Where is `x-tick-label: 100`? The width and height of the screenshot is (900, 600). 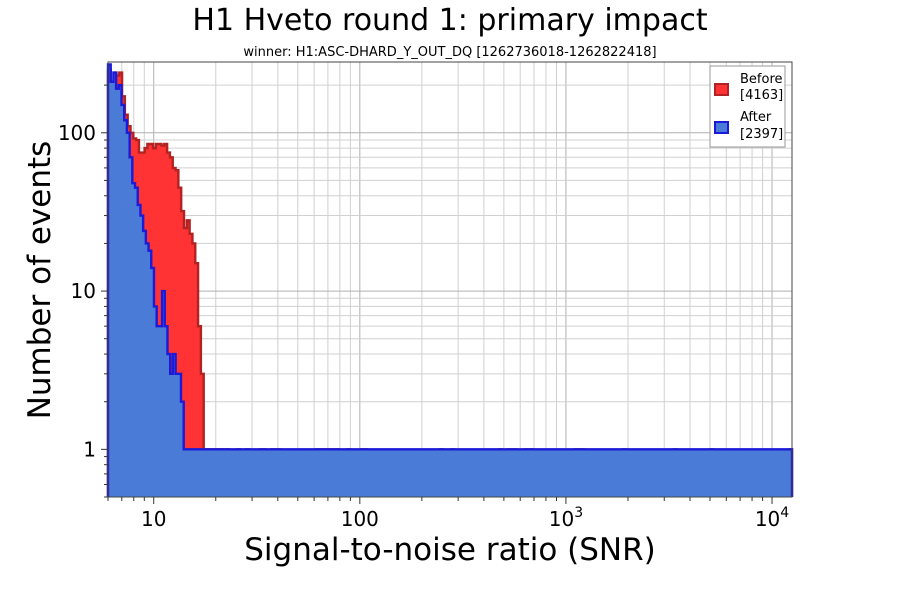
x-tick-label: 100 is located at coordinates (360, 519).